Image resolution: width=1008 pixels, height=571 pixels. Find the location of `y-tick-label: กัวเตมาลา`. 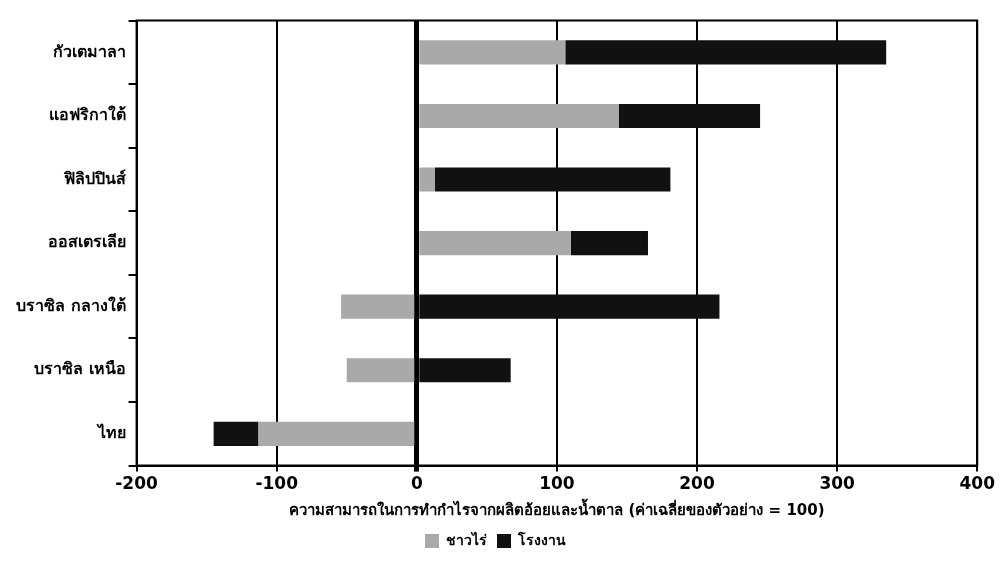

y-tick-label: กัวเตมาลา is located at coordinates (89, 51).